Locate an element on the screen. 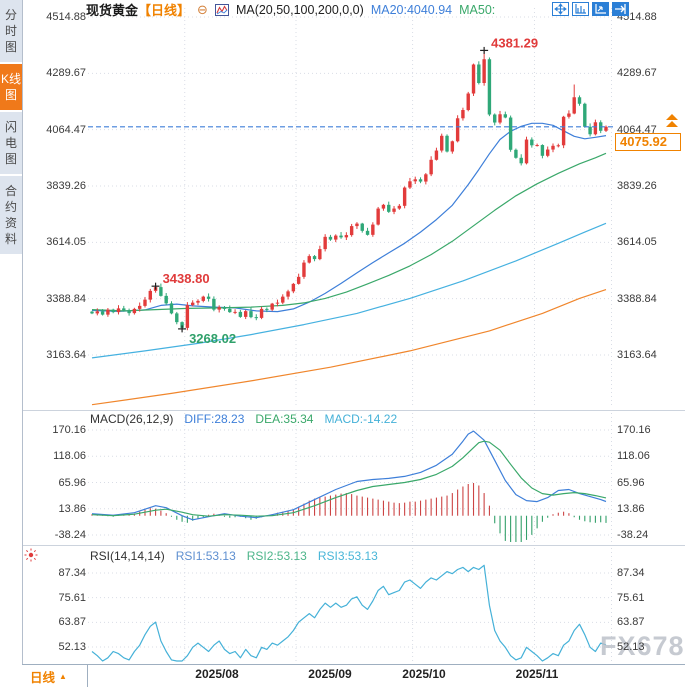  go-to-latest-icon is located at coordinates (620, 9).